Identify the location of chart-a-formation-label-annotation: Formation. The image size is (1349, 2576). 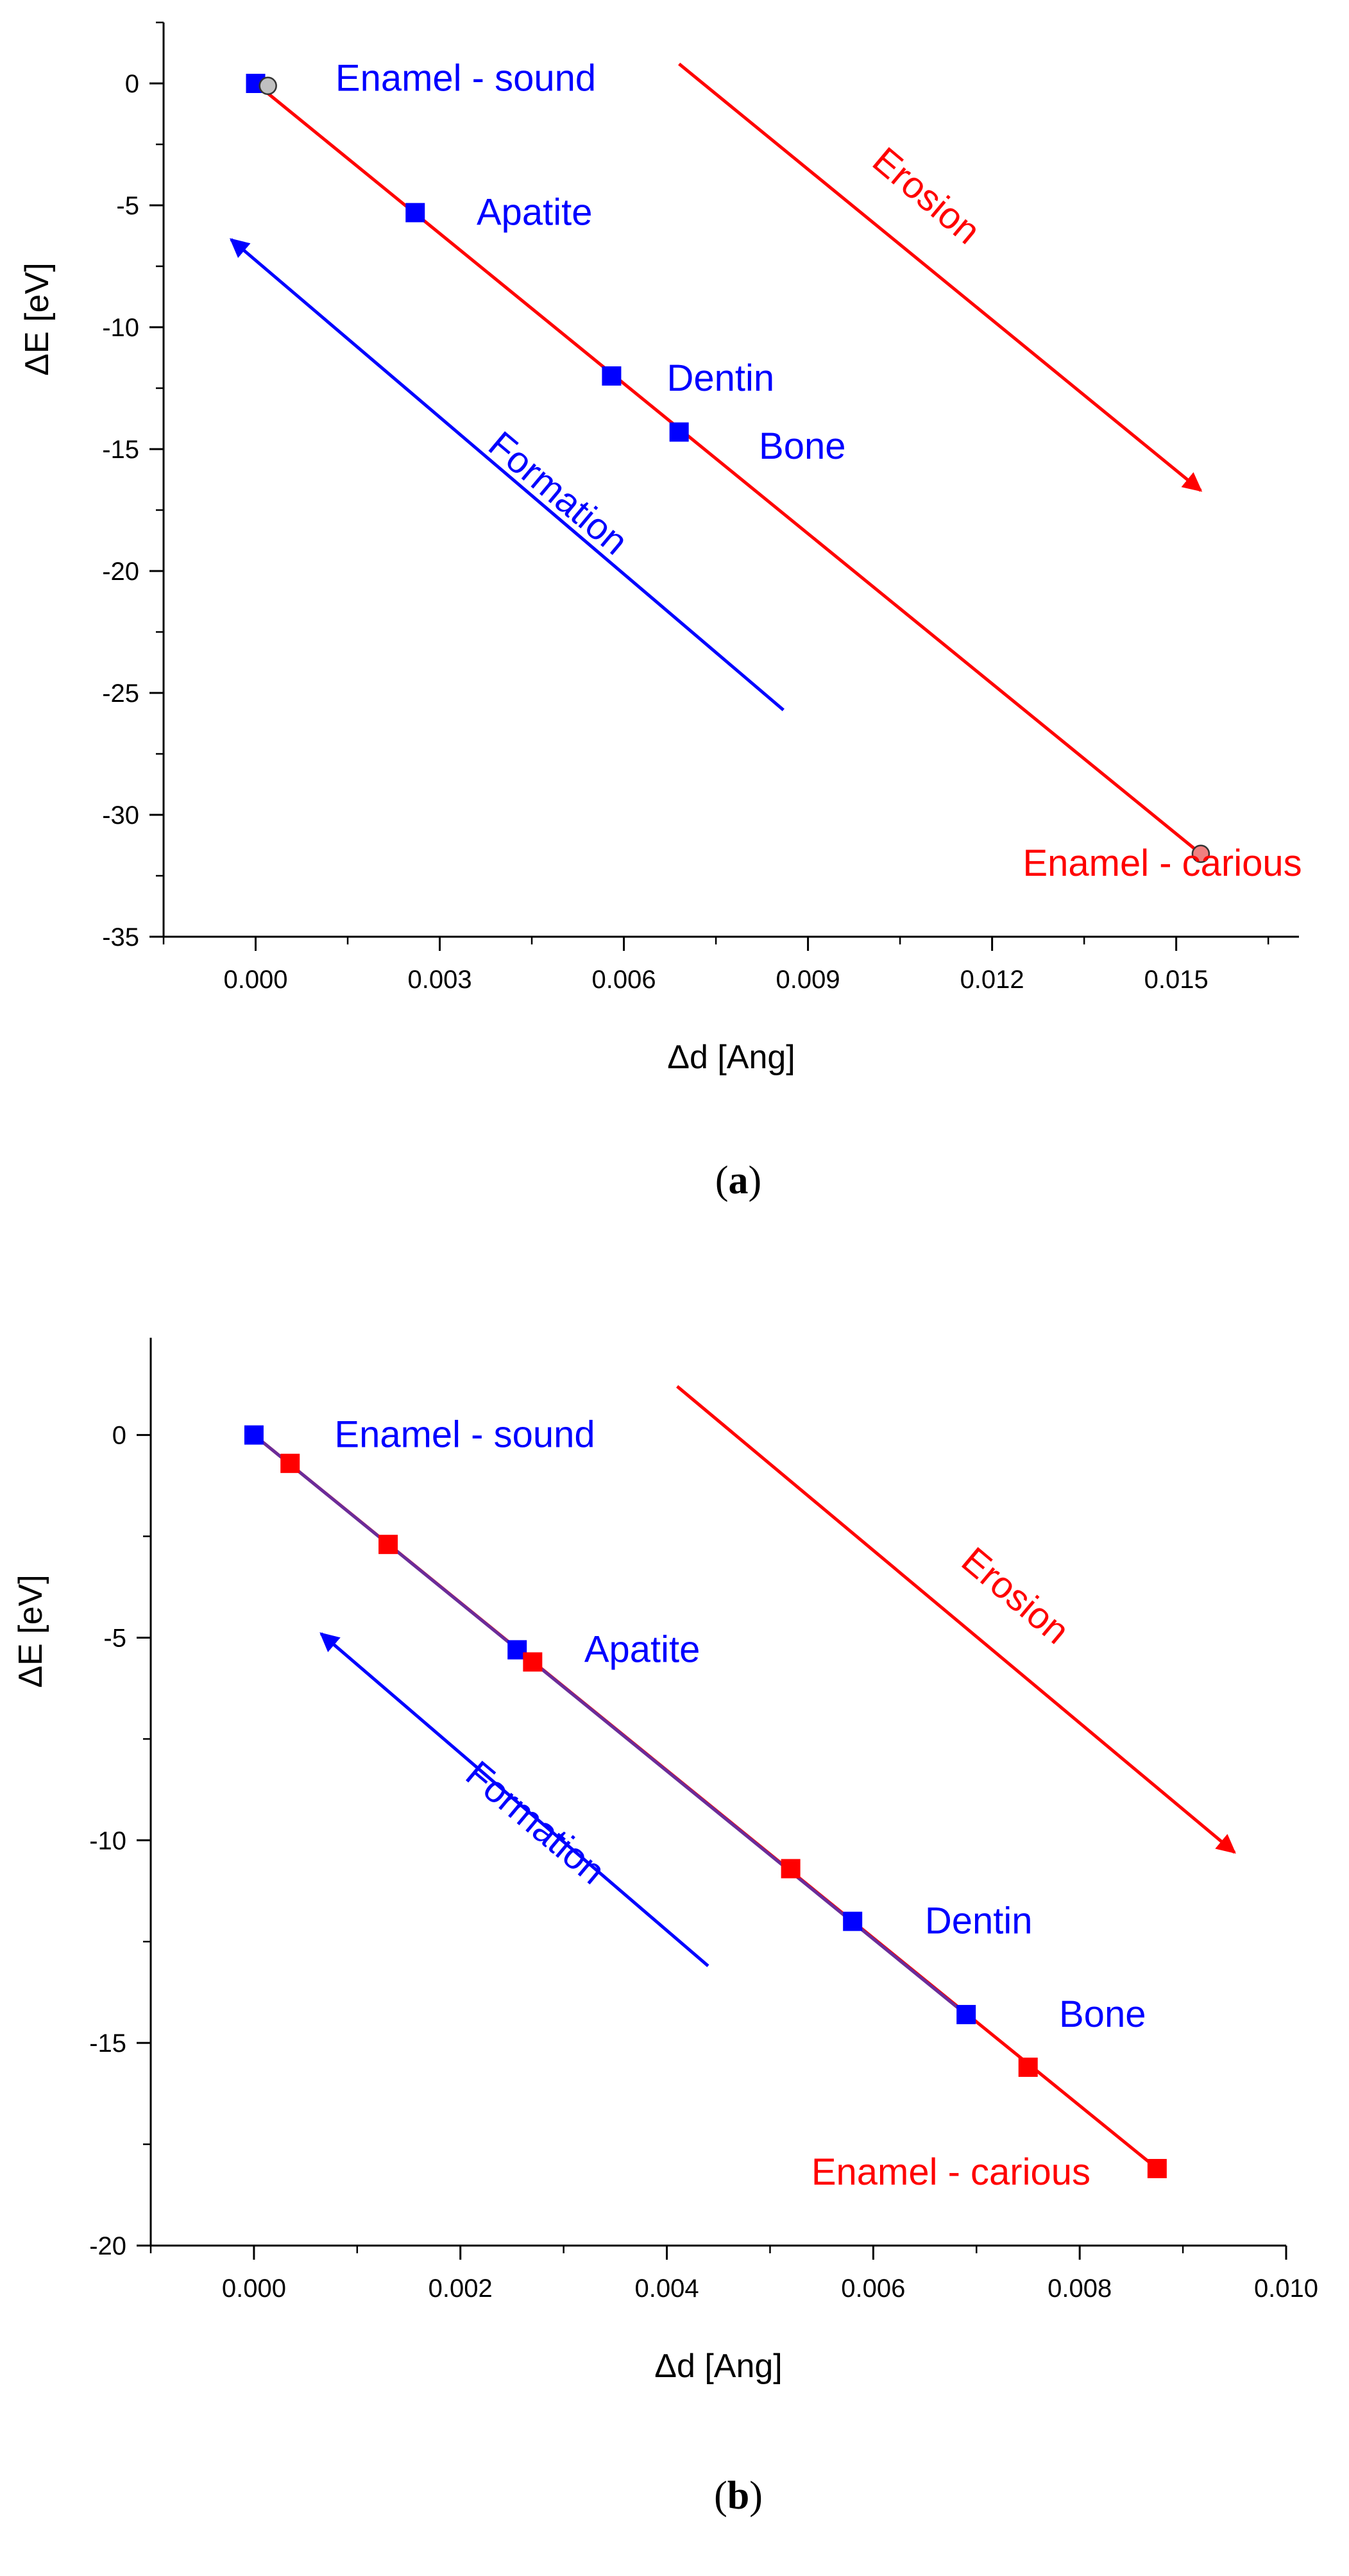
(558, 493).